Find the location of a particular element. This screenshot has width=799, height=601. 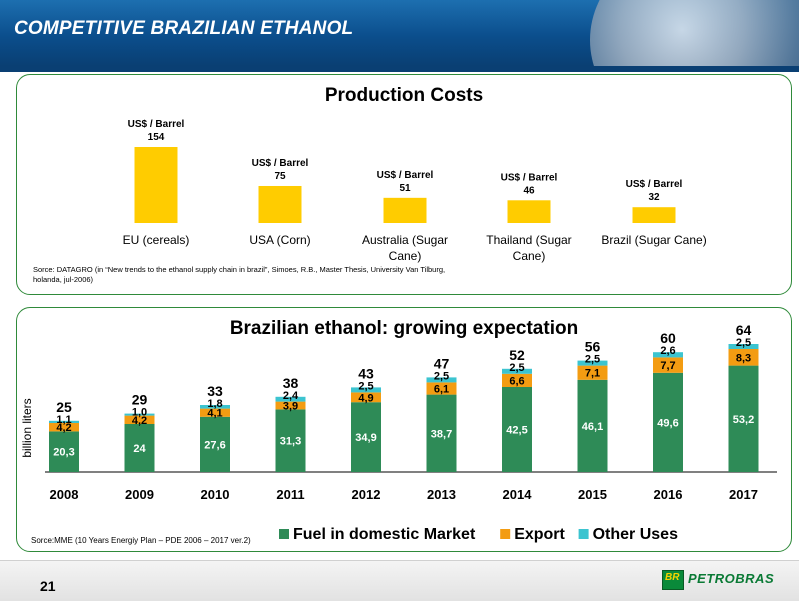

page-number: 21 is located at coordinates (48, 586).